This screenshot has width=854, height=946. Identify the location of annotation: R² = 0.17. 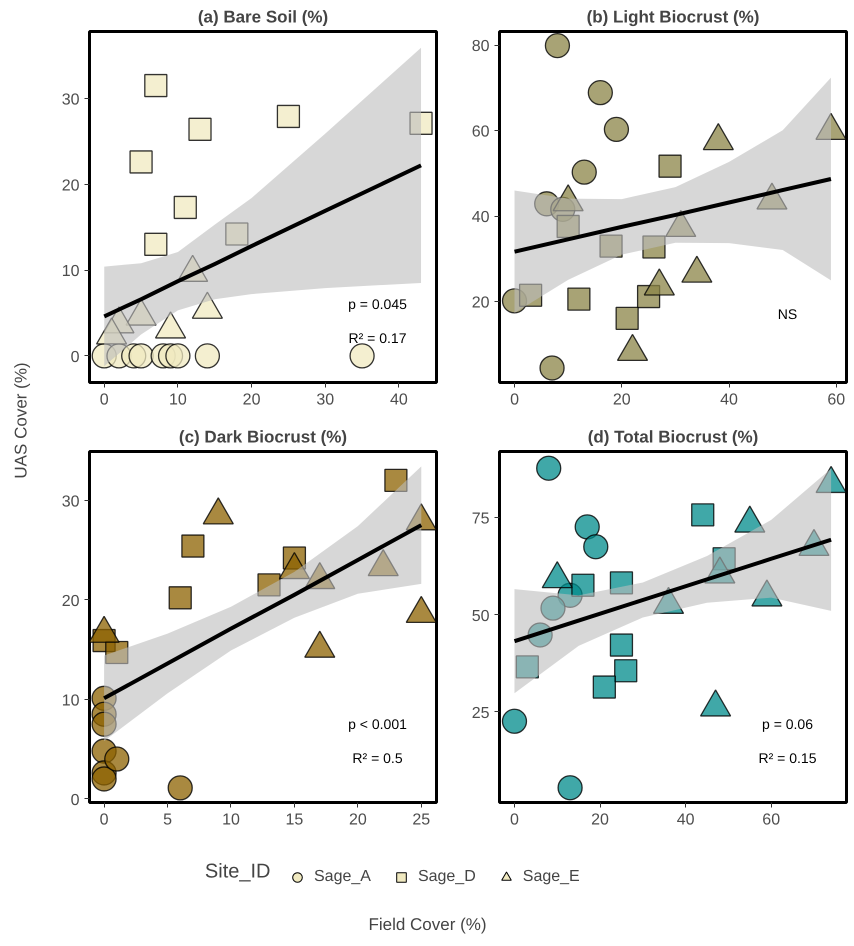
(377, 338).